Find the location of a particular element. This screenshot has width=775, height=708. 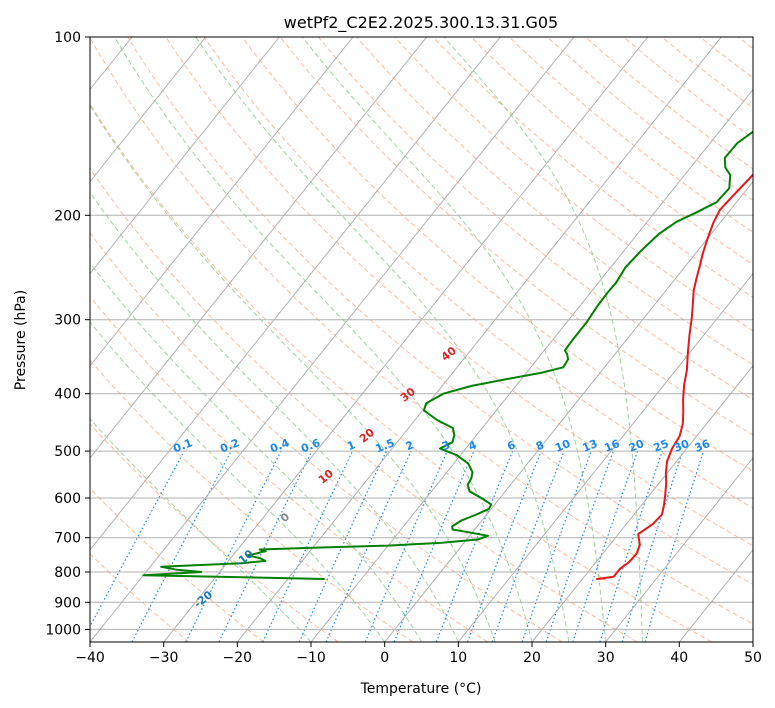

y-tick-label: 600 is located at coordinates (67, 499).